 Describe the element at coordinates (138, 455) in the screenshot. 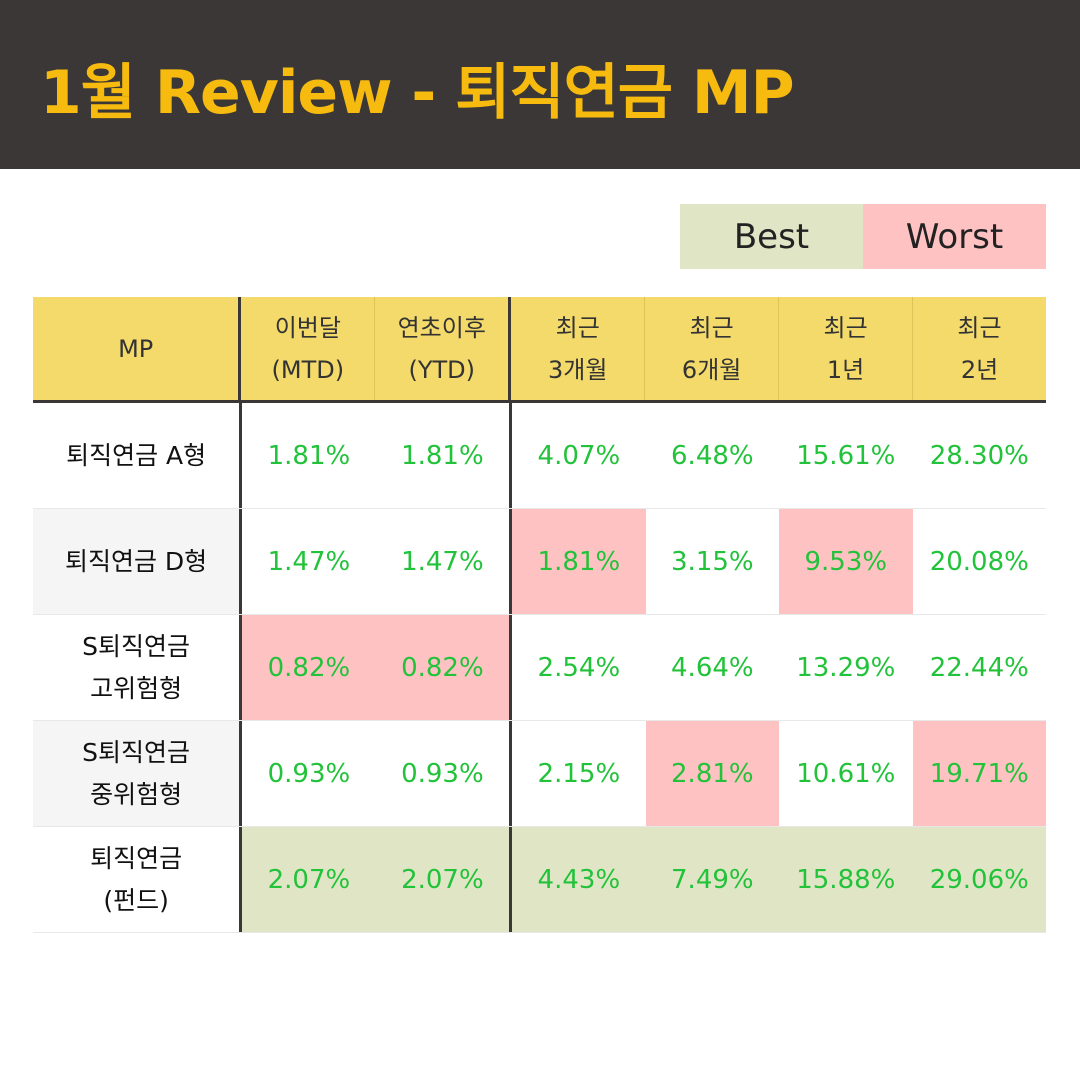

I see `row-name: 퇴직연금 A형` at that location.